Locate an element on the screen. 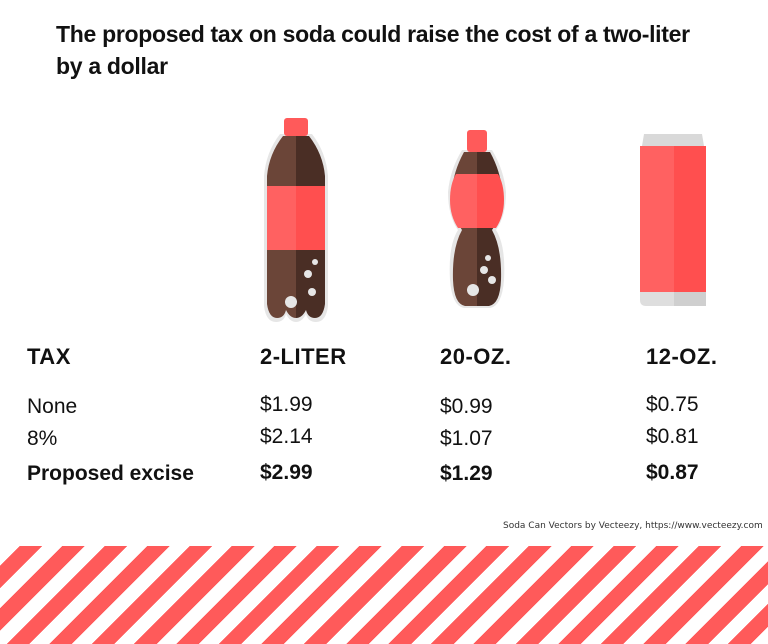 The image size is (768, 644). row-label-proposed-excise: Proposed excise is located at coordinates (110, 473).